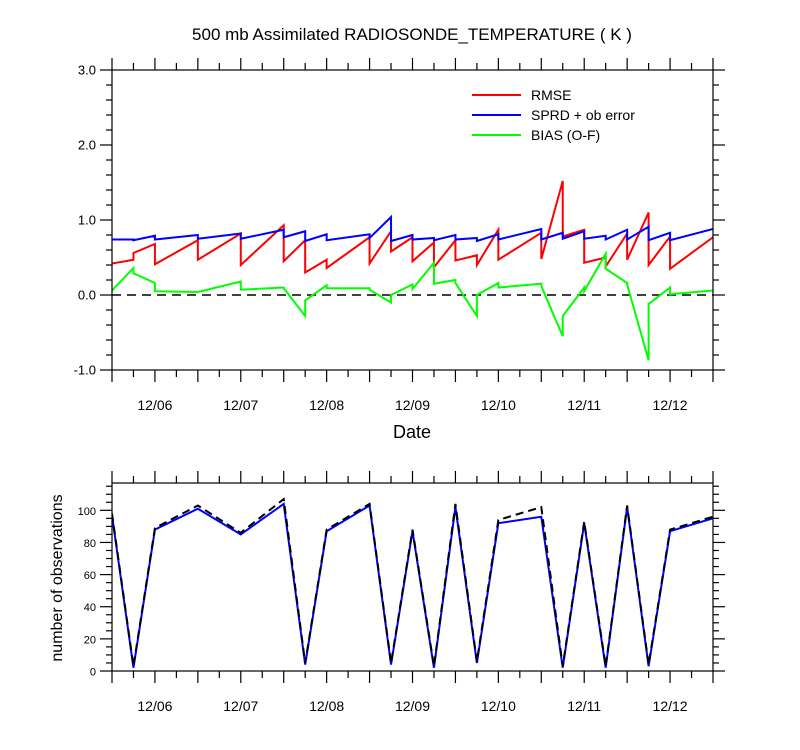  I want to click on x-axis-label: Date, so click(412, 432).